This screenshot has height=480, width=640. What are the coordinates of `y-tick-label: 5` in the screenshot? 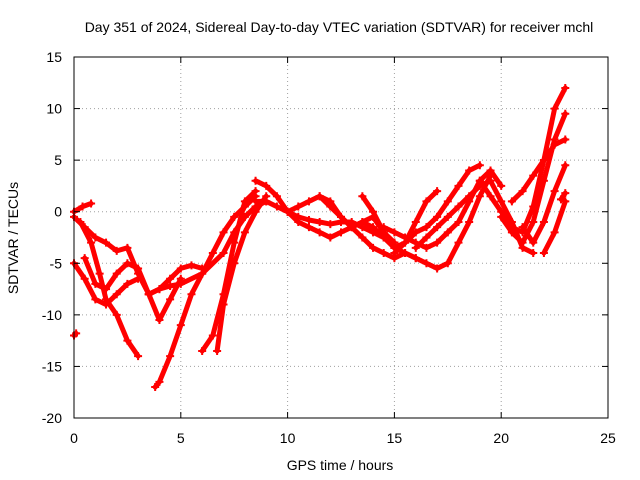 It's located at (58, 160).